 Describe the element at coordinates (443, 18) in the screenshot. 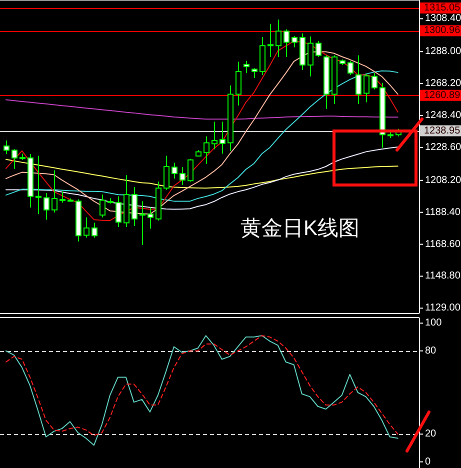

I see `y-tick-label: 1308.40` at that location.